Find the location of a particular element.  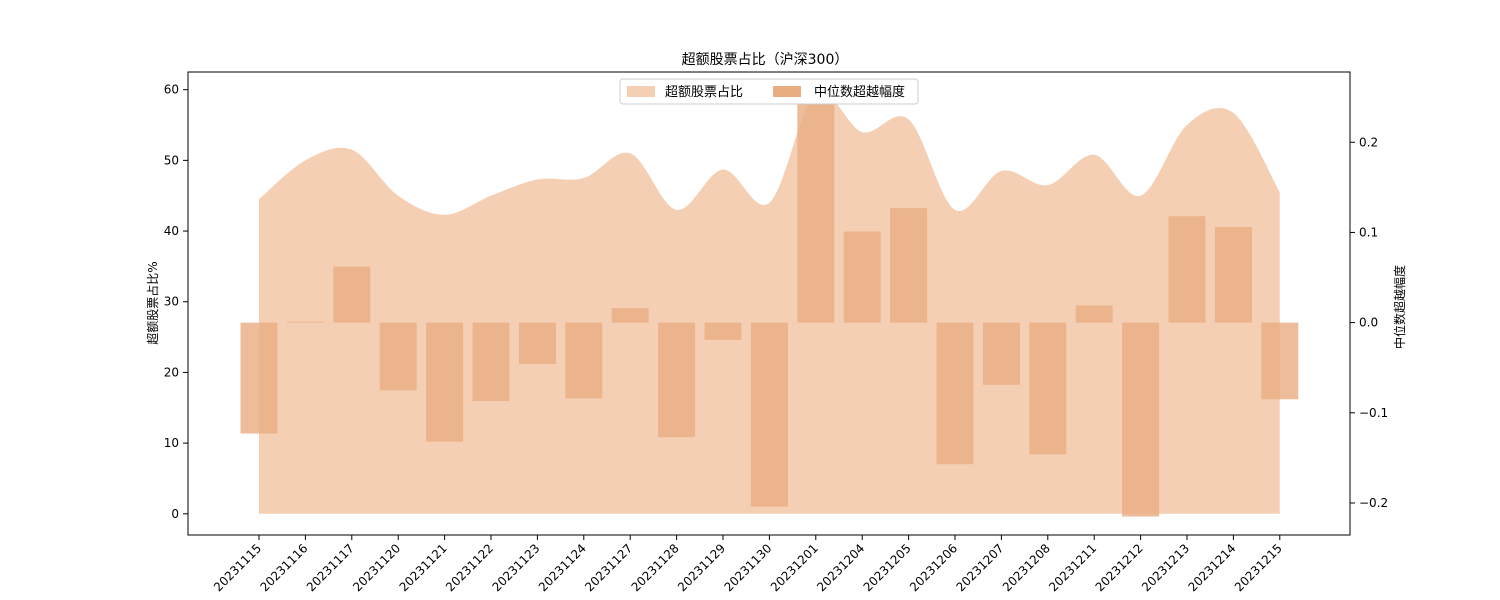

x-tick-label: 20231205 is located at coordinates (887, 567).